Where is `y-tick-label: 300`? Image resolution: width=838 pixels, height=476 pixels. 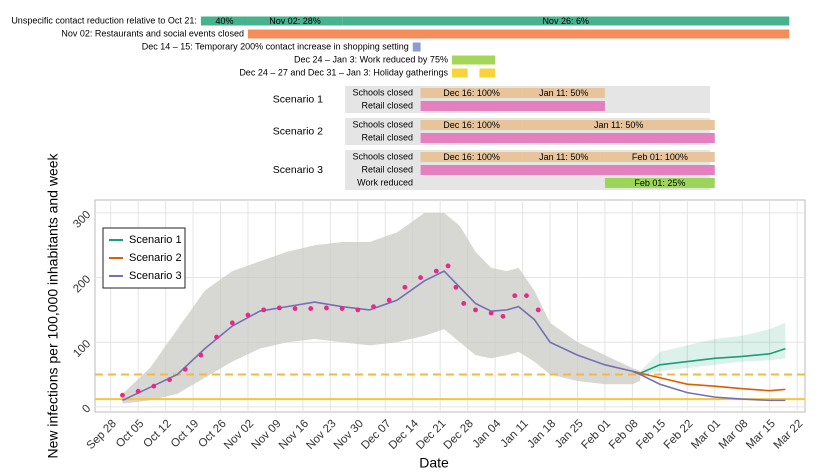 y-tick-label: 300 is located at coordinates (82, 220).